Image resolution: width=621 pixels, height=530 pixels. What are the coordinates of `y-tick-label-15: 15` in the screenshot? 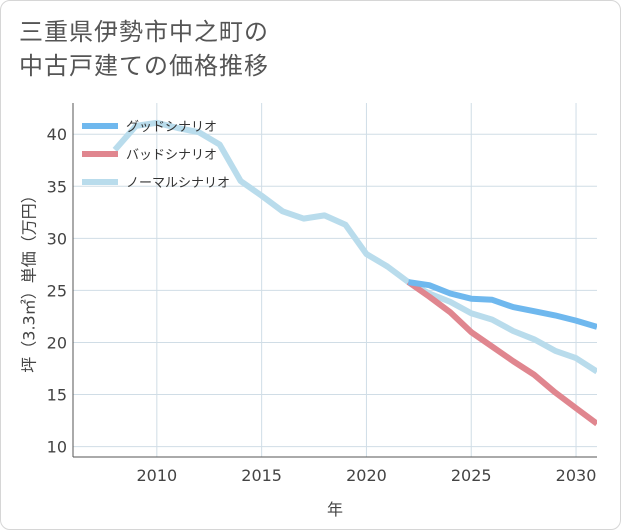 It's located at (57, 395).